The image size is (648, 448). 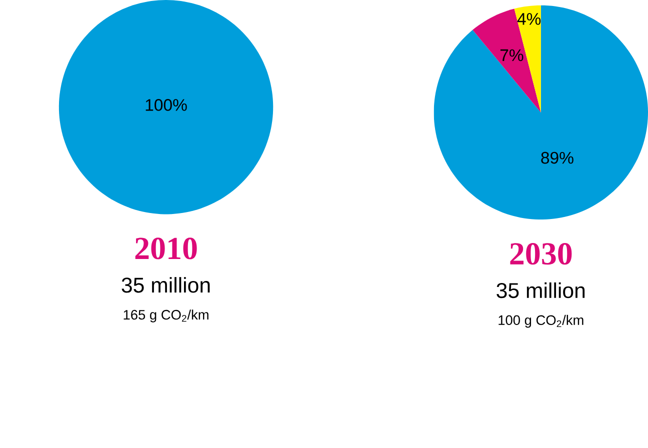 What do you see at coordinates (512, 55) in the screenshot?
I see `data-label: 7%` at bounding box center [512, 55].